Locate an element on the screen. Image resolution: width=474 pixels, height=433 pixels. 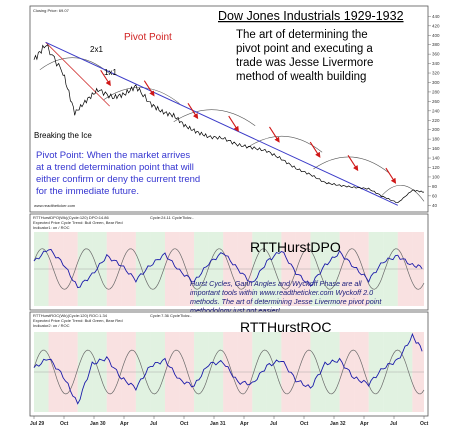
price-y-tick-label: 200 is located at coordinates (436, 129).